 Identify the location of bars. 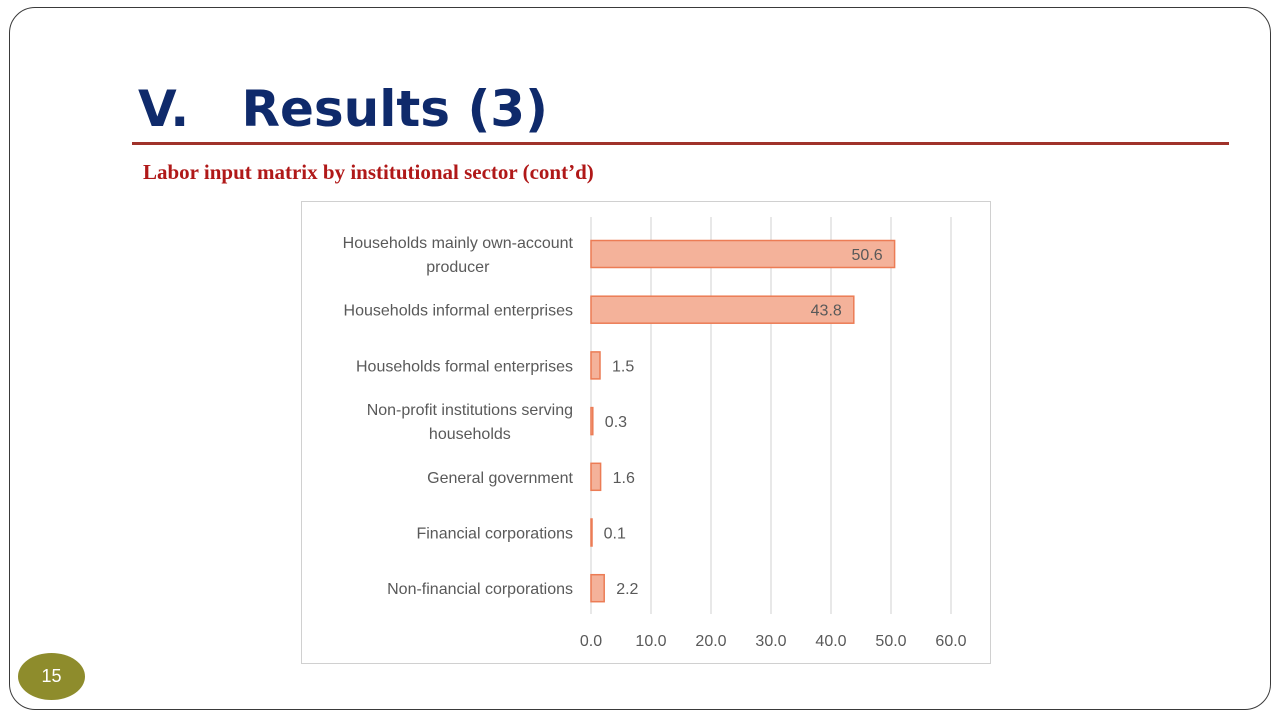
(743, 421).